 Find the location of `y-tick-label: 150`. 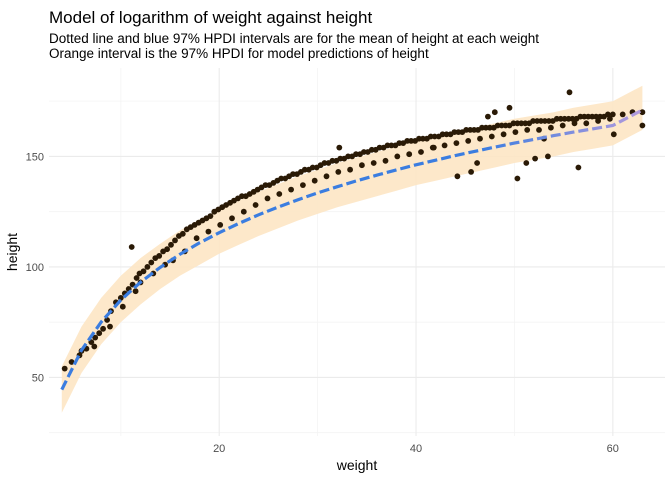

y-tick-label: 150 is located at coordinates (35, 157).